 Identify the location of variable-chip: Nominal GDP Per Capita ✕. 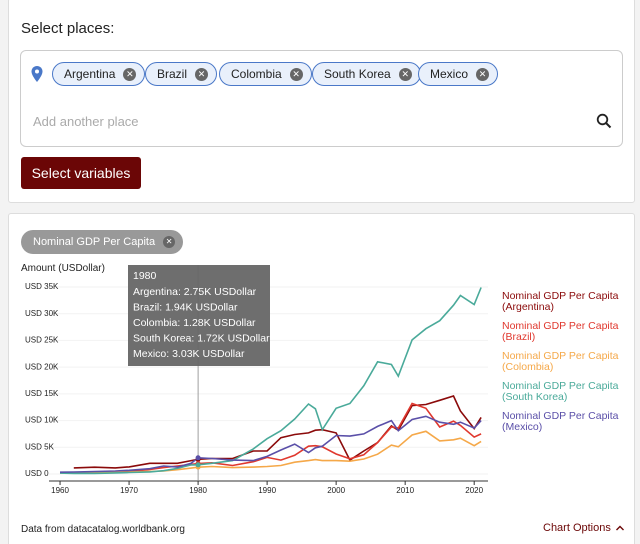
(102, 242).